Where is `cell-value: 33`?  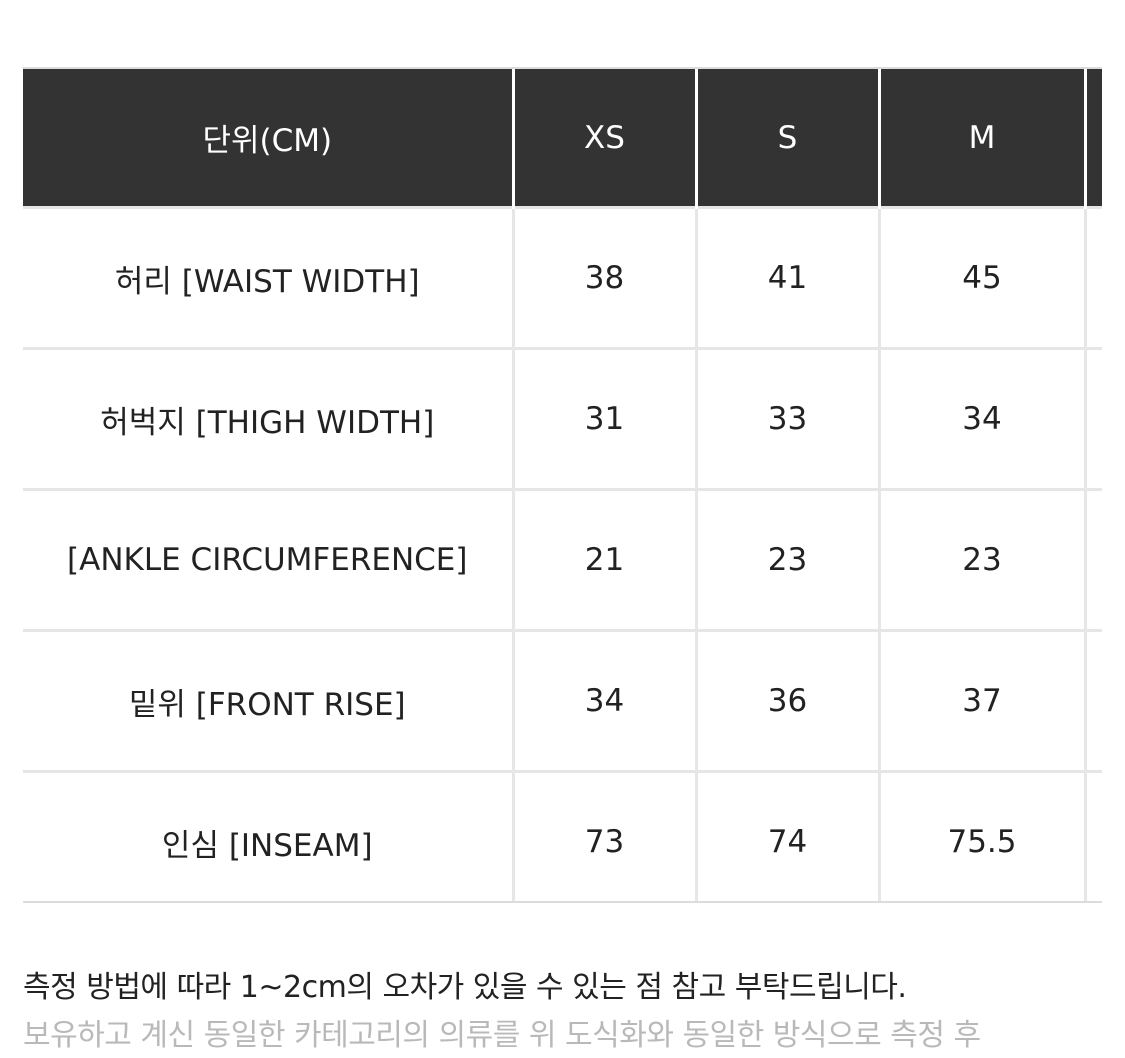 cell-value: 33 is located at coordinates (786, 418).